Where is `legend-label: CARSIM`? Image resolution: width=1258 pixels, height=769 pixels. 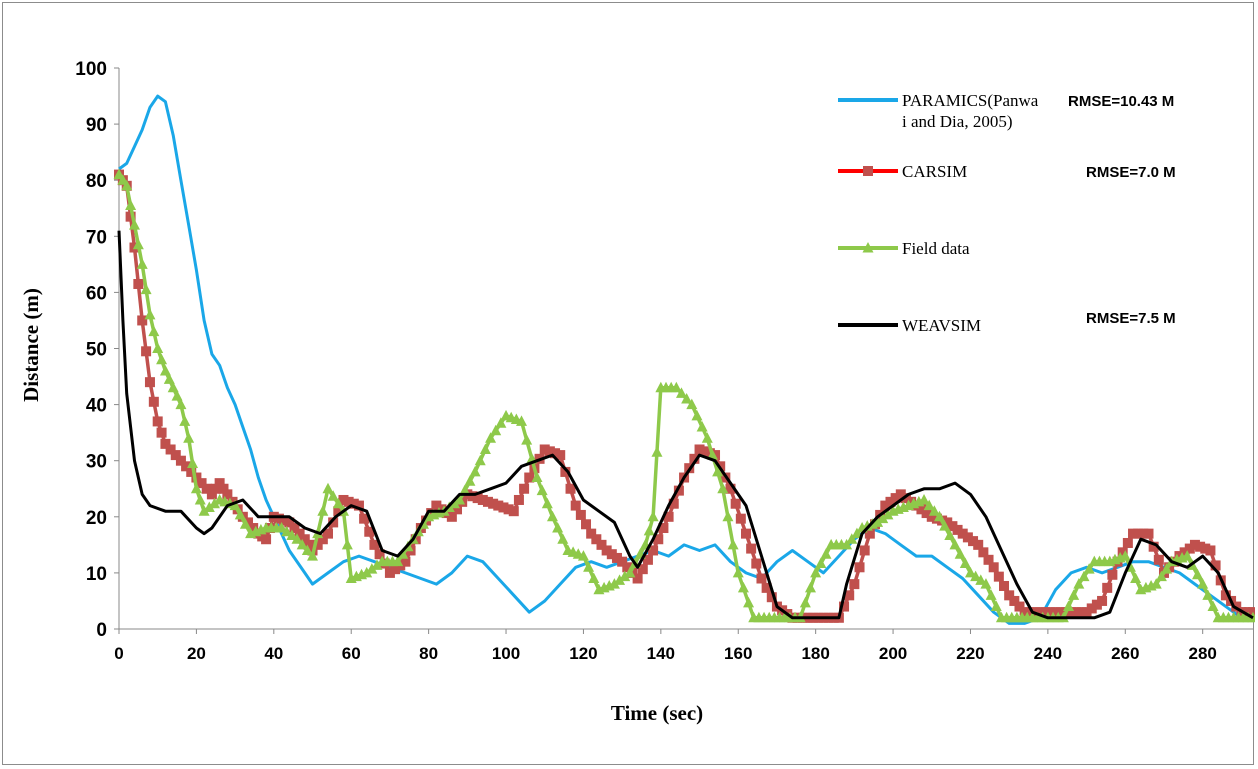 legend-label: CARSIM is located at coordinates (934, 171).